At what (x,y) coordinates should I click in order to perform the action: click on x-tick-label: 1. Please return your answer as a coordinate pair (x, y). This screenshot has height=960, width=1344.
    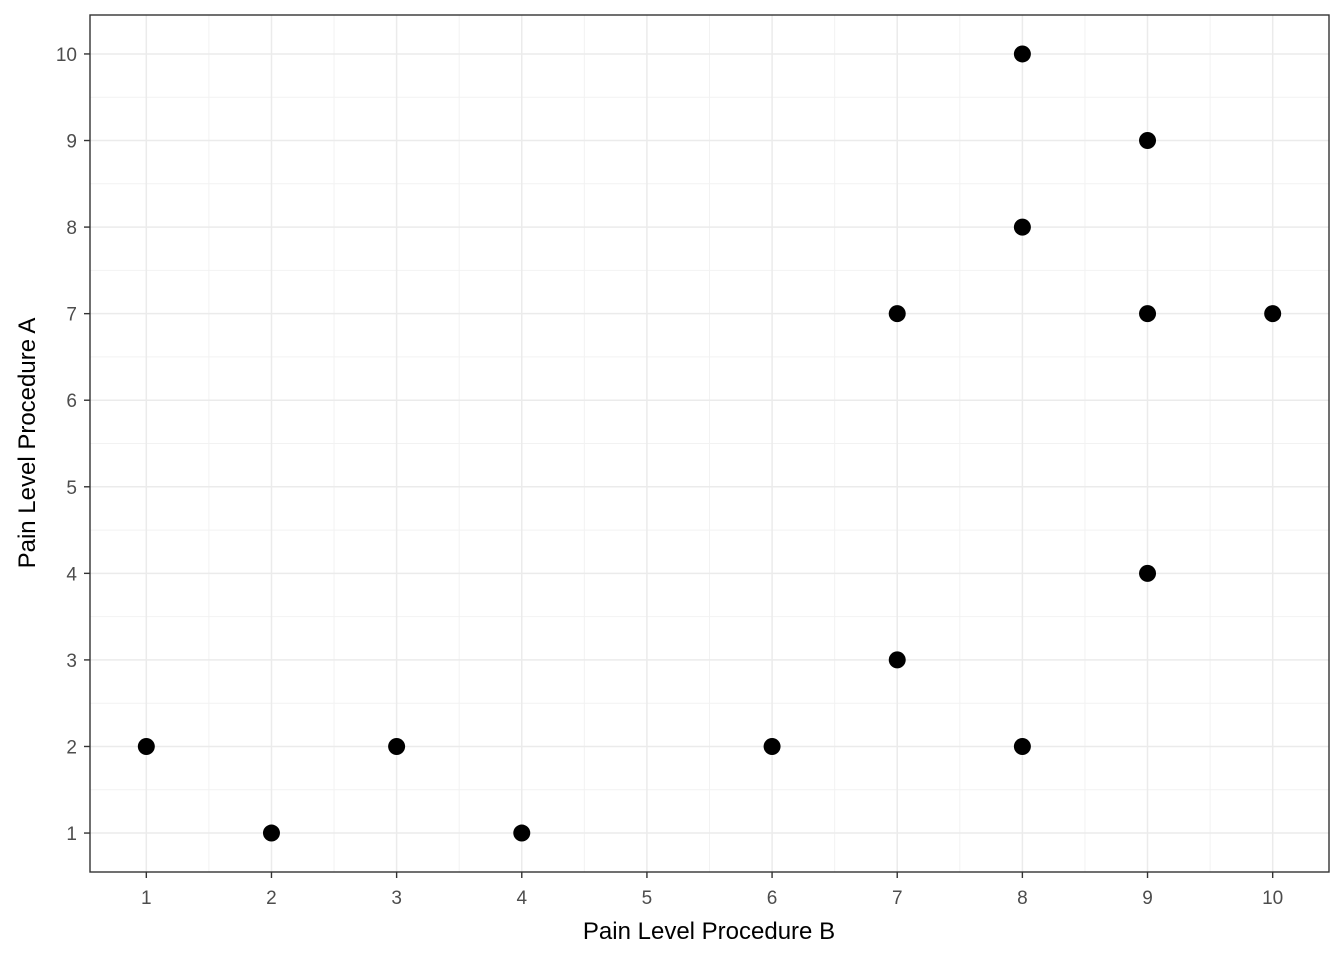
    Looking at the image, I should click on (146, 898).